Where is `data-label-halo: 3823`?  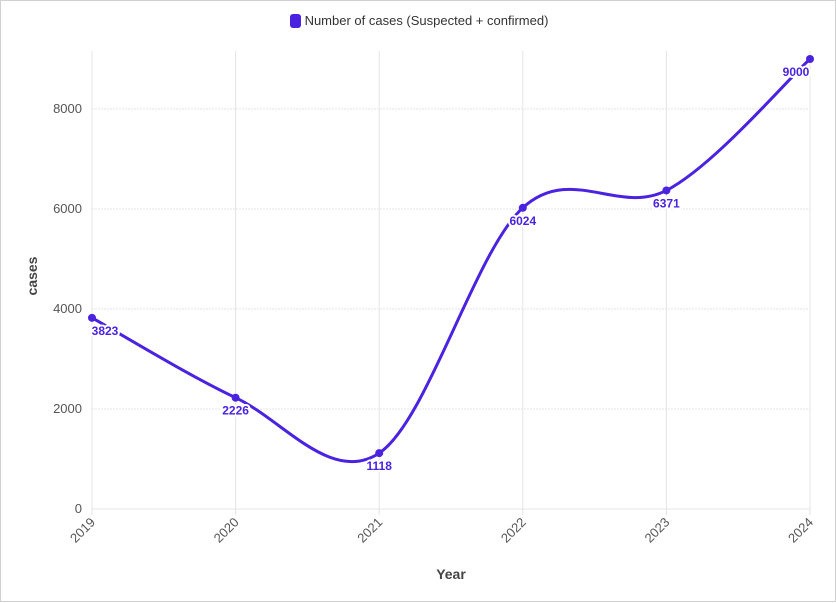
data-label-halo: 3823 is located at coordinates (105, 331).